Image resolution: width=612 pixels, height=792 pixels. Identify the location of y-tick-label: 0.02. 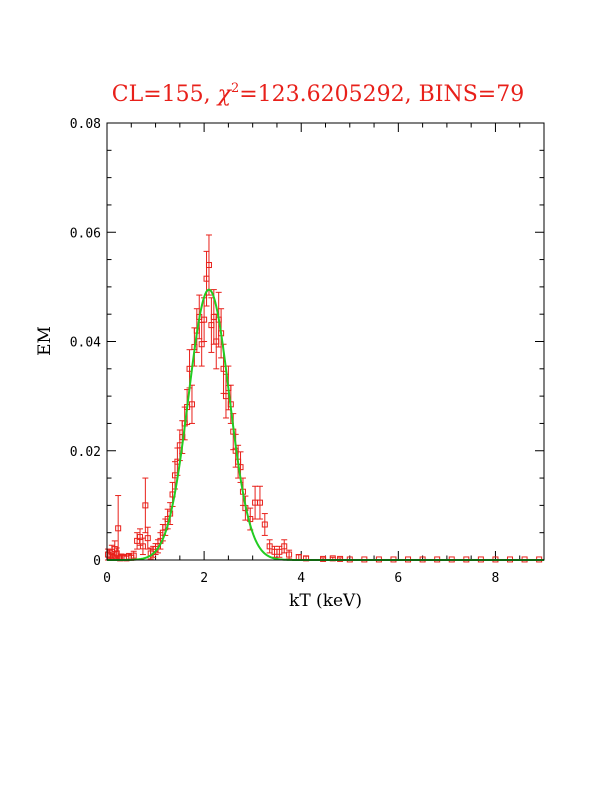
(85, 452).